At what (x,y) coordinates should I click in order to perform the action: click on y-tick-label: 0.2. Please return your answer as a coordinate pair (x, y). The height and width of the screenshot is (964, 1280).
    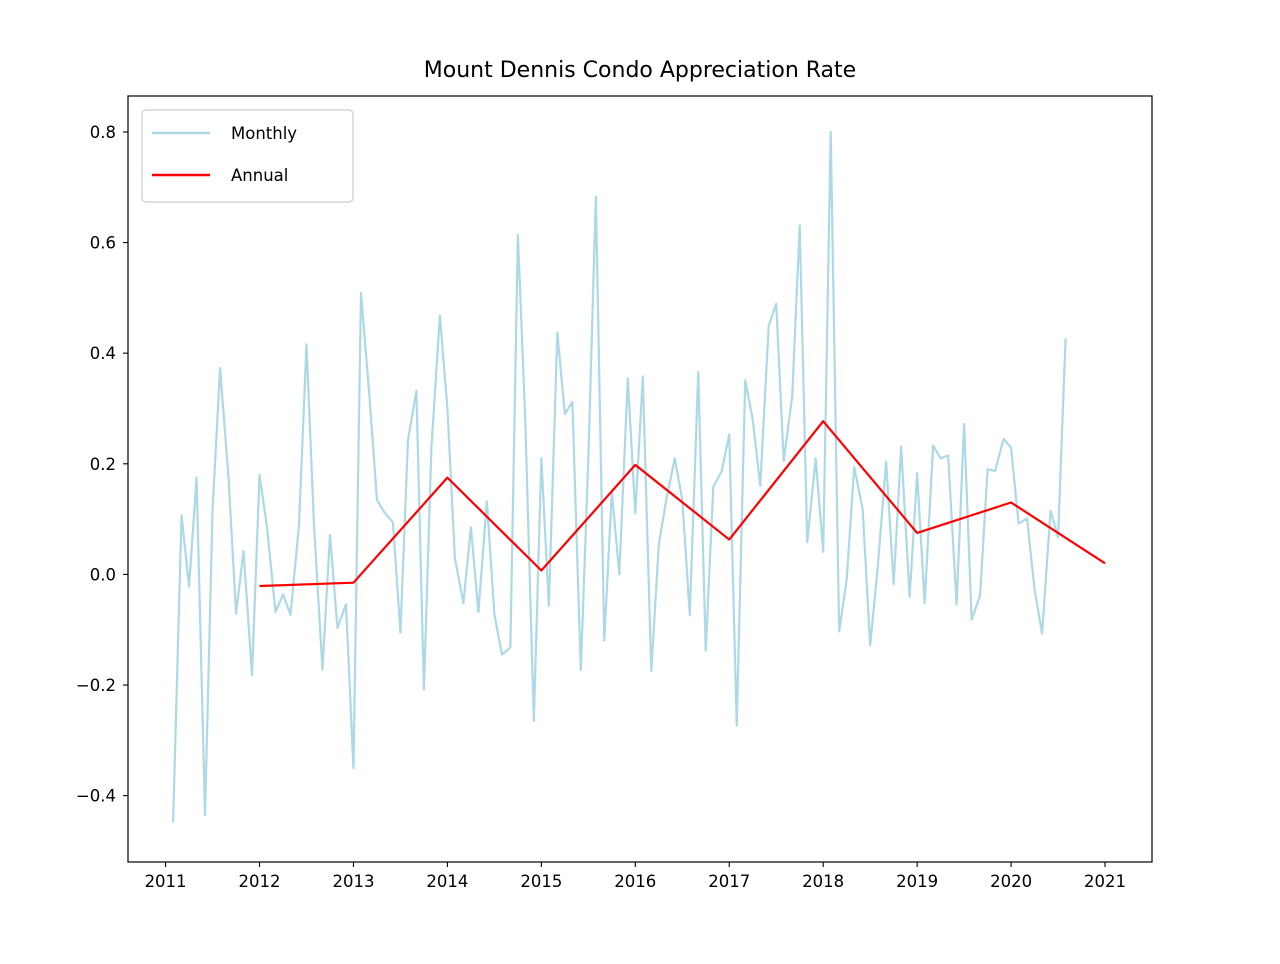
    Looking at the image, I should click on (103, 464).